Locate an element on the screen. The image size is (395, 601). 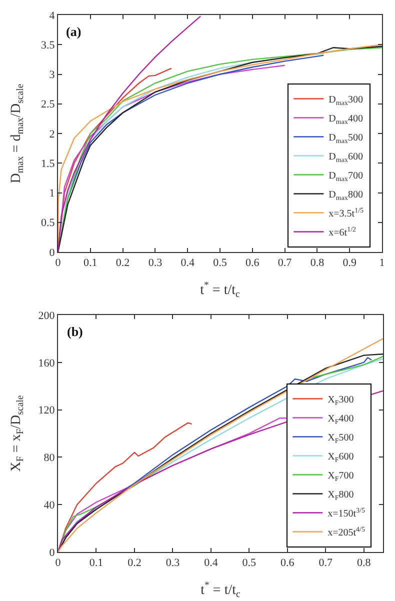
legend-label: D$_{max}$700 is located at coordinates (345, 176).